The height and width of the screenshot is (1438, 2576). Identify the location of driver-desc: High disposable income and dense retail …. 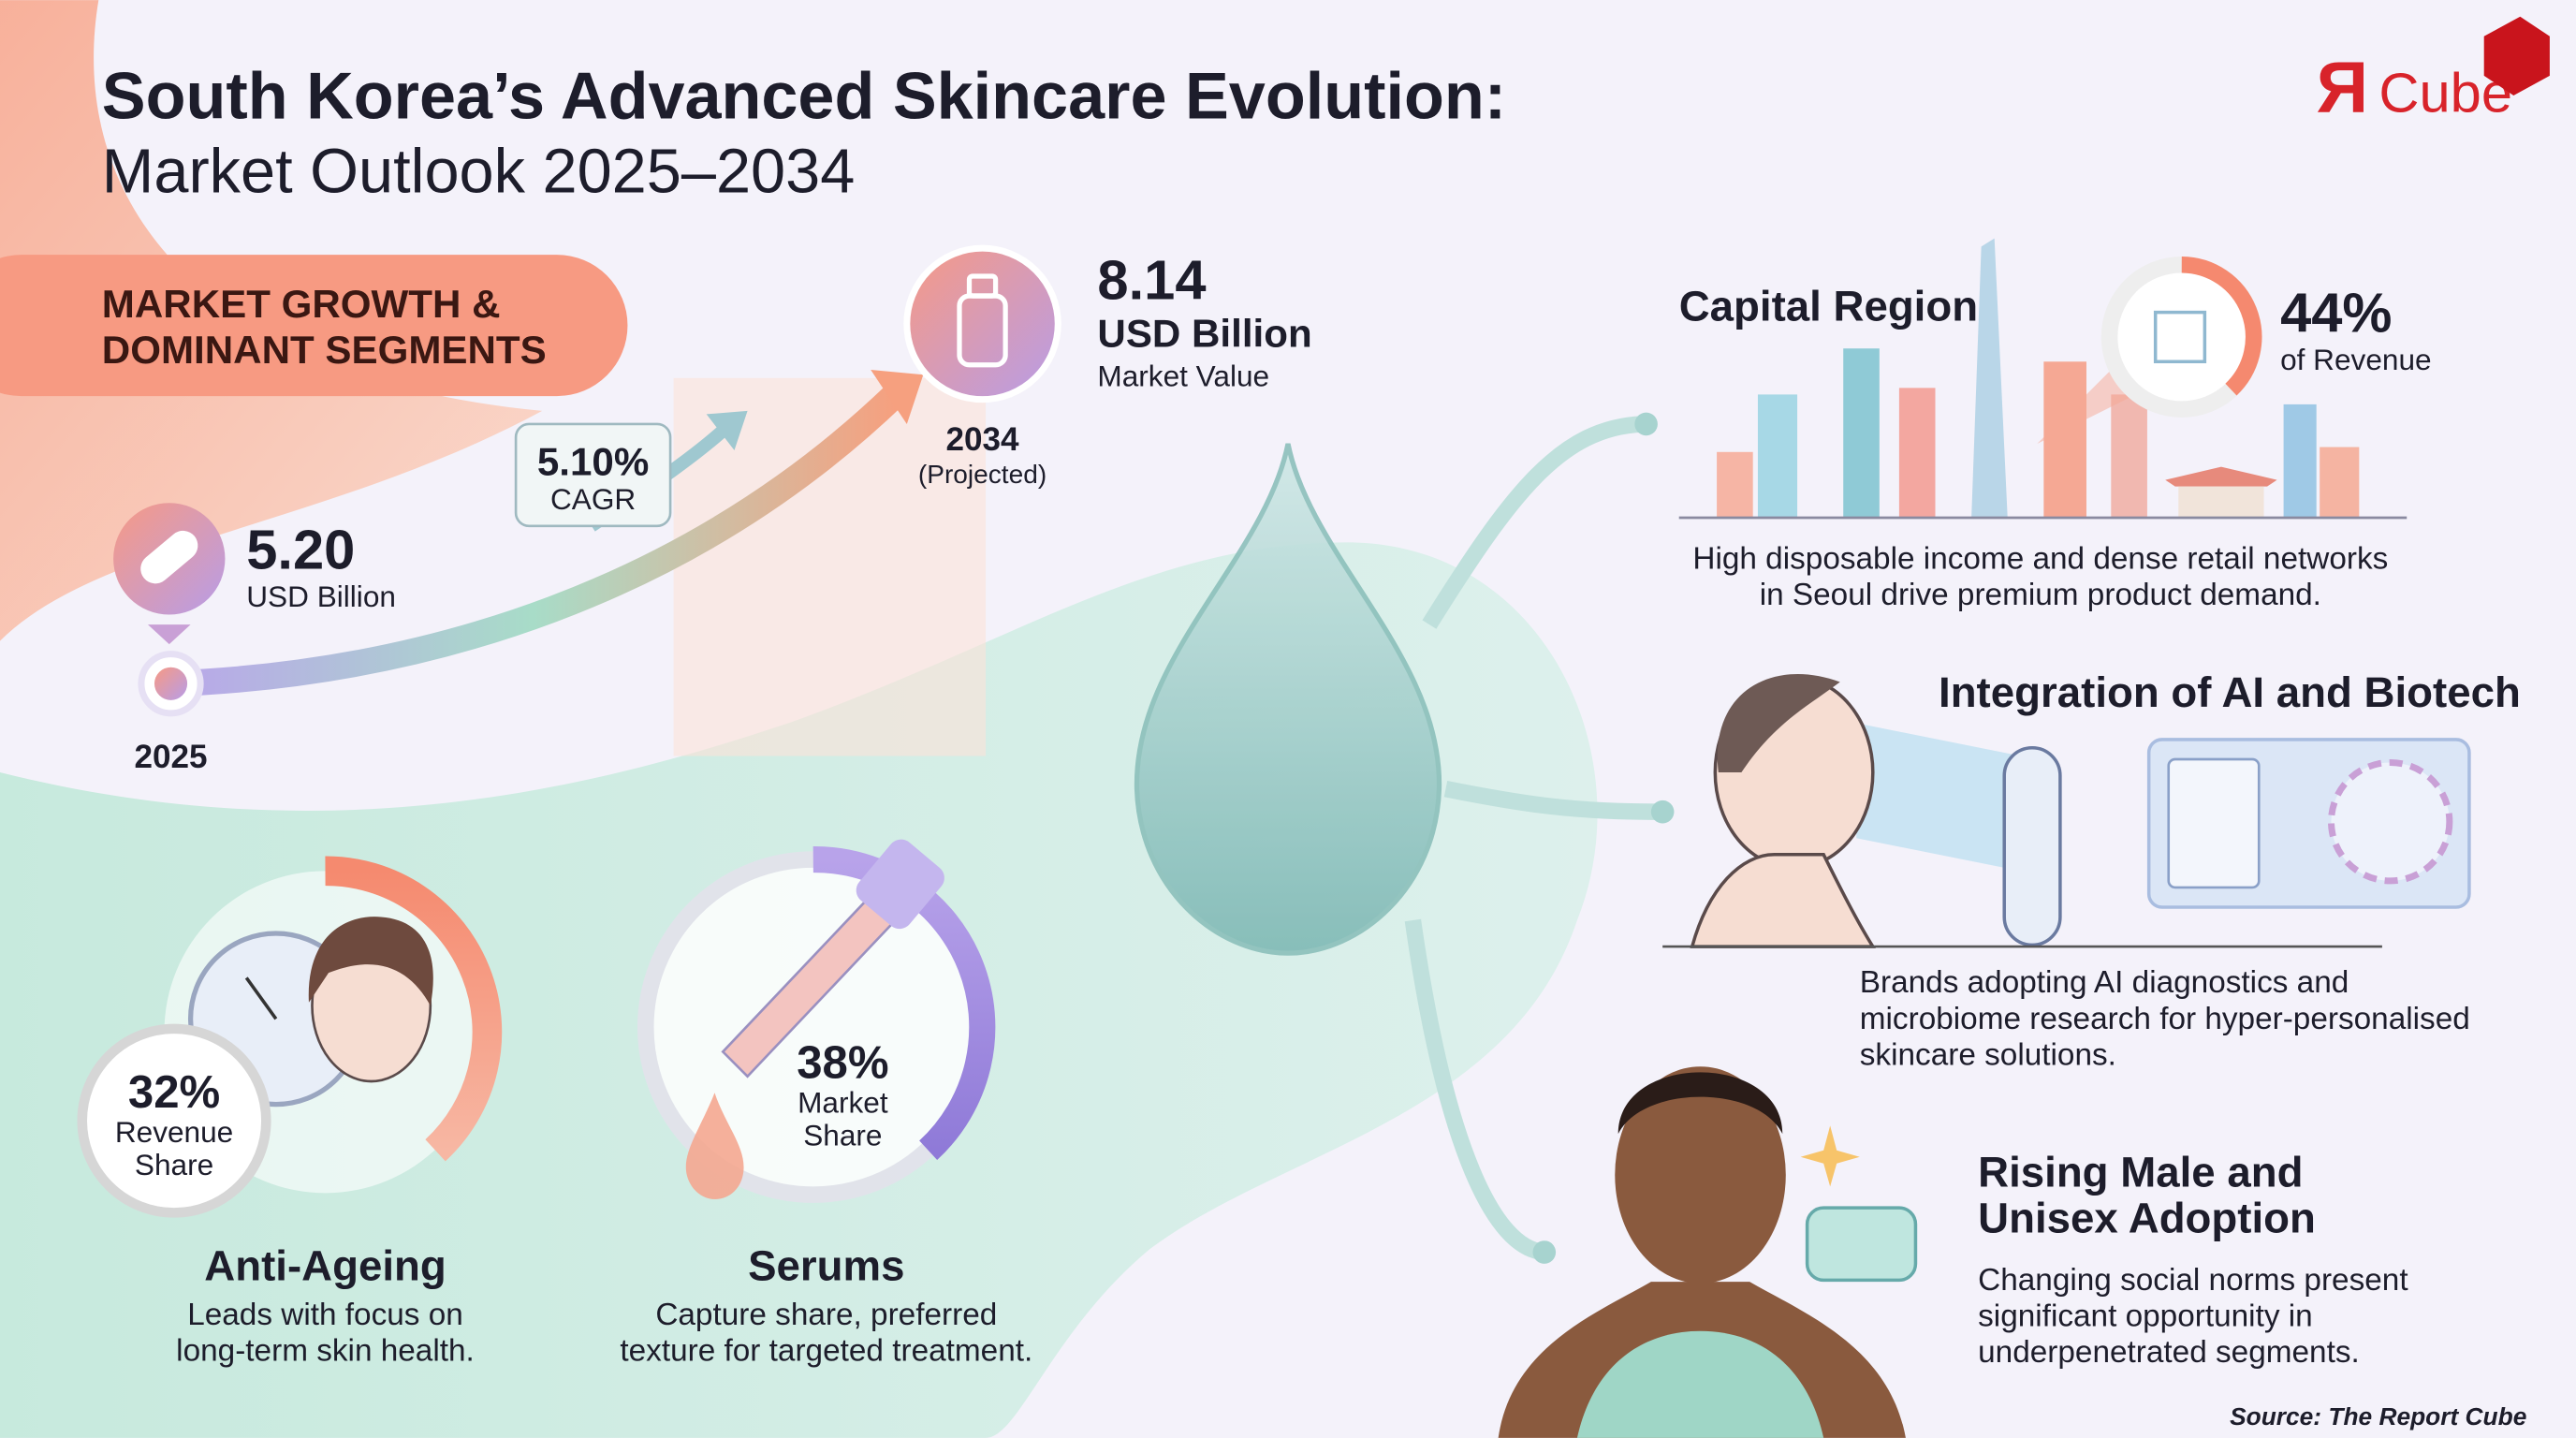
(2040, 558).